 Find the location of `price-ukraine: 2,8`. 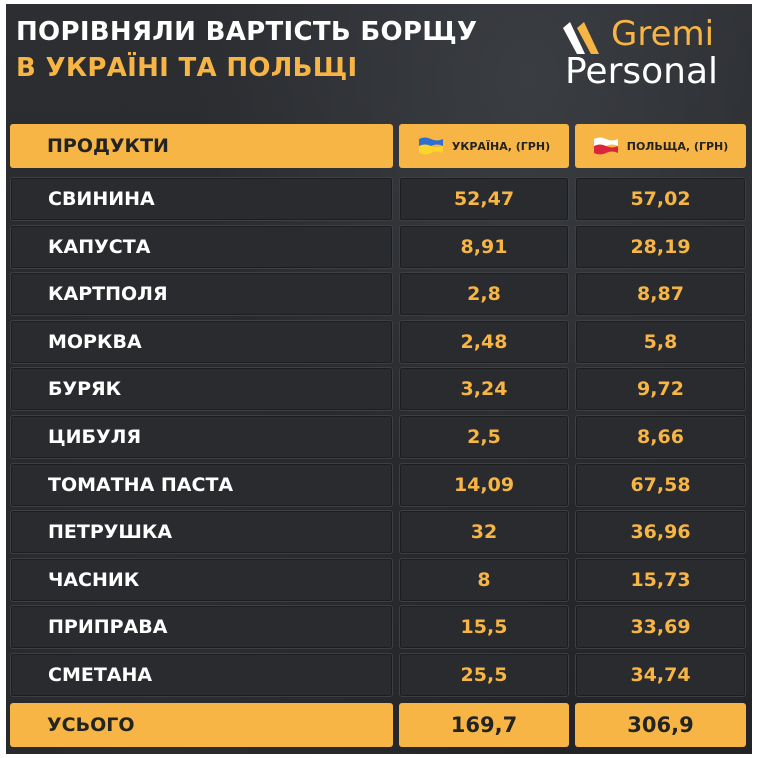

price-ukraine: 2,8 is located at coordinates (484, 294).